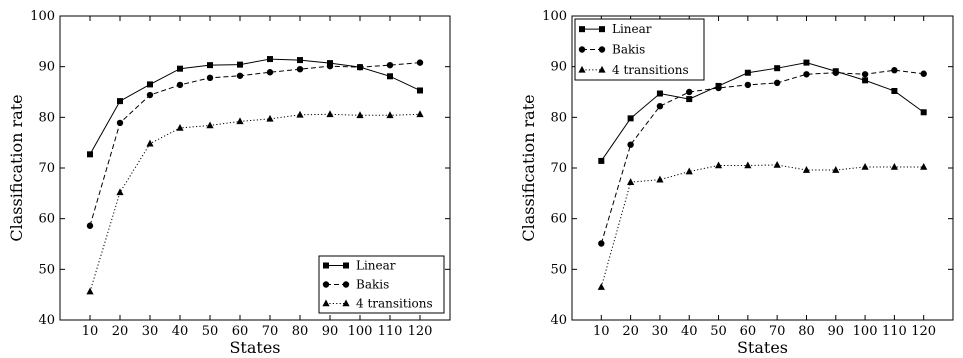 Image resolution: width=963 pixels, height=358 pixels. Describe the element at coordinates (255, 106) in the screenshot. I see `series-line-linear` at that location.